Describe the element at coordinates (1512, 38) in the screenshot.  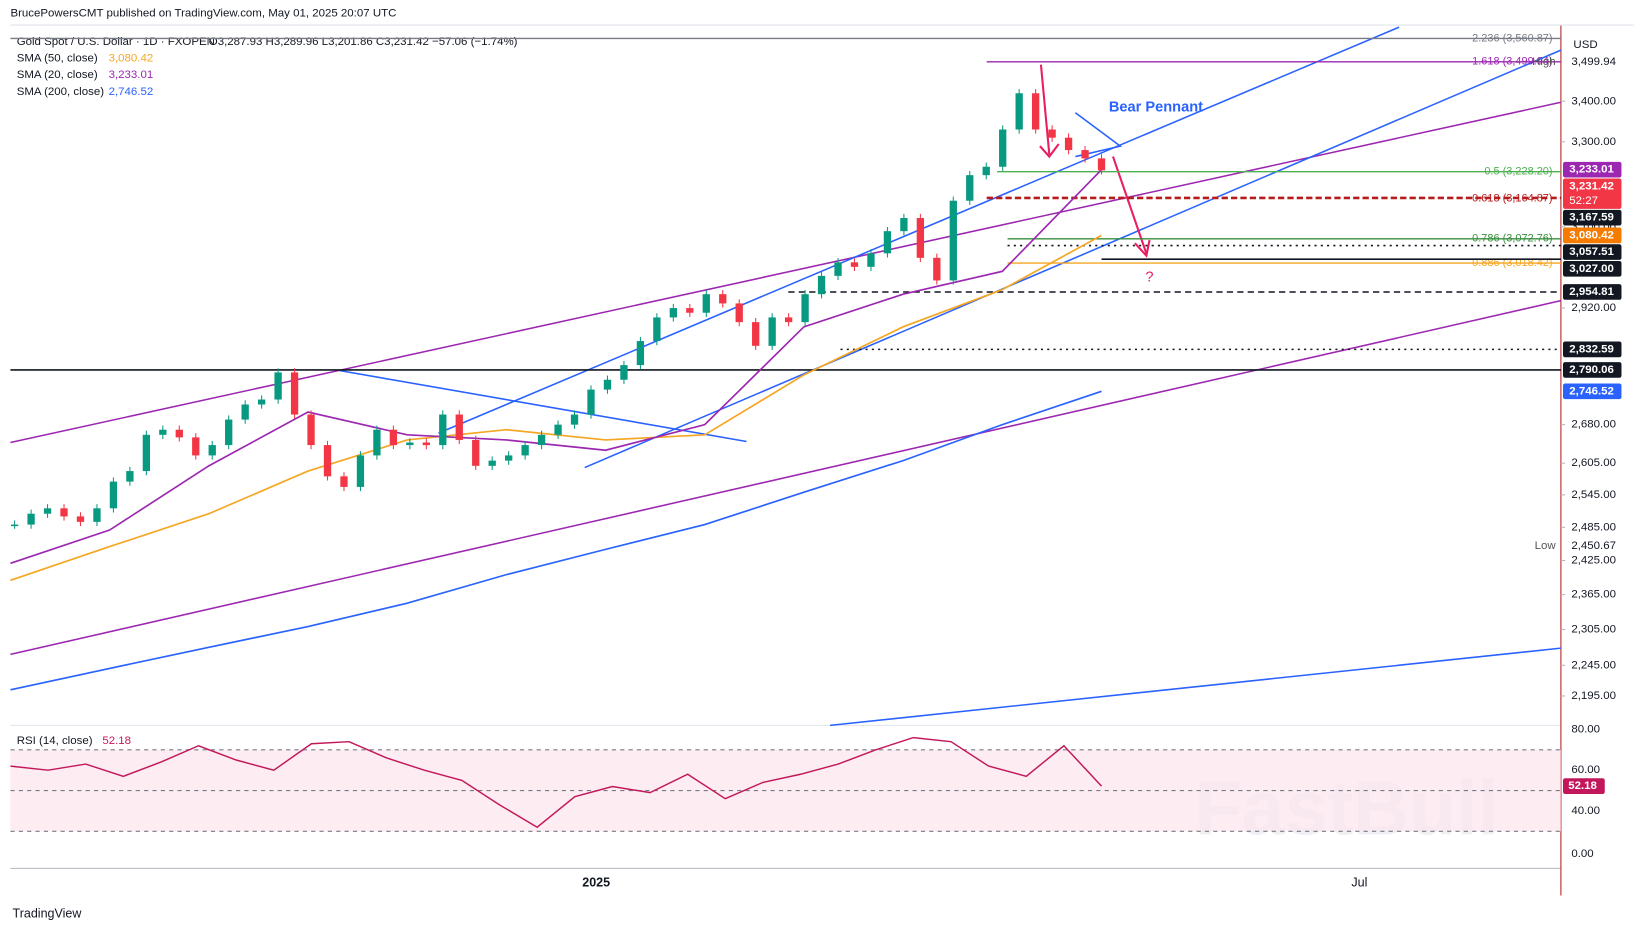
I see `fib-label: 2.236 (3,560.87)` at that location.